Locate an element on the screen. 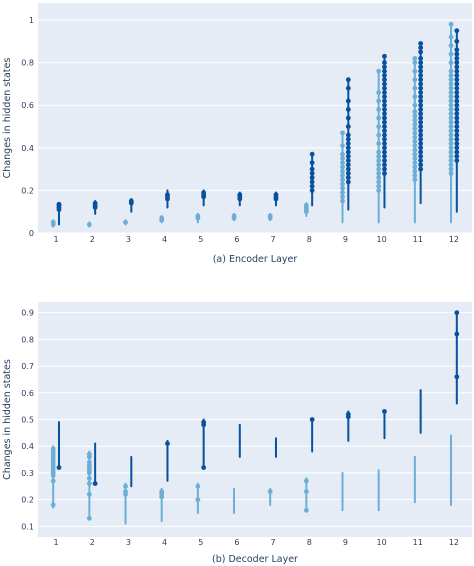  y-tick-label: 0.5 is located at coordinates (27, 420).